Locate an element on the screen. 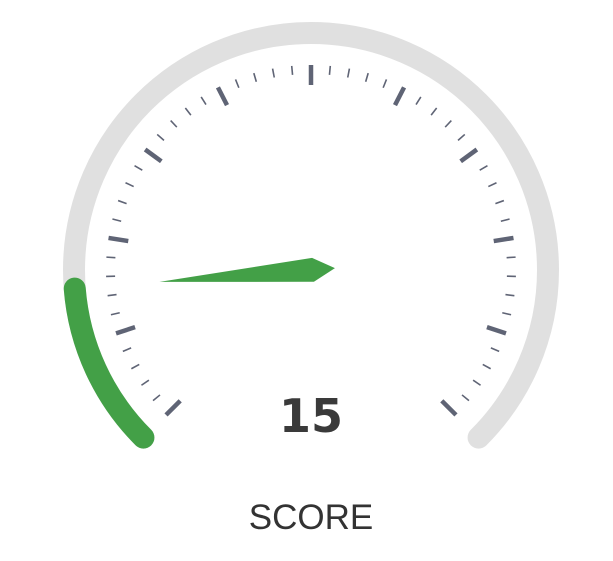 The height and width of the screenshot is (561, 613). gauge-progress-segment is located at coordinates (109, 363).